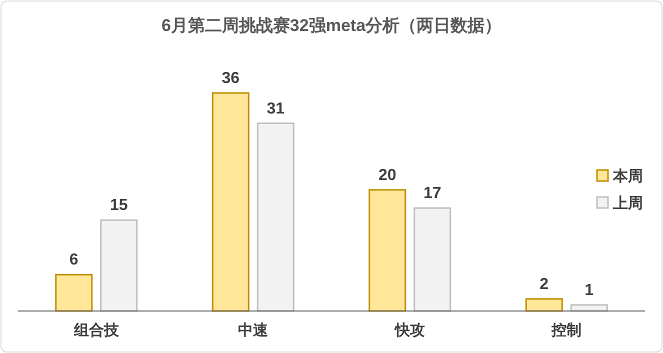  I want to click on data-label: 20, so click(387, 175).